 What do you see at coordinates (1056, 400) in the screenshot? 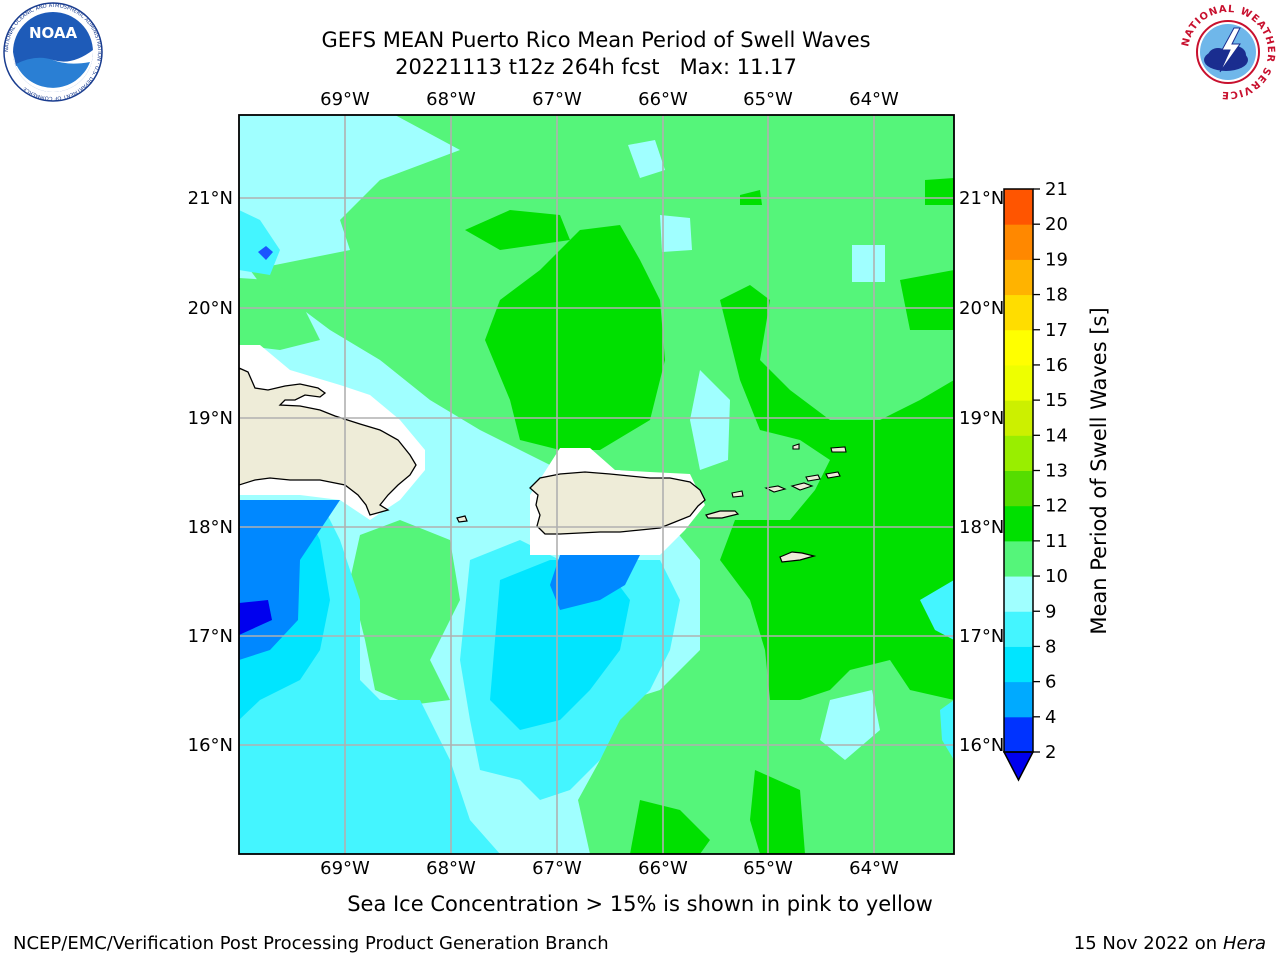
I see `colorbar-tick-label: 15` at bounding box center [1056, 400].